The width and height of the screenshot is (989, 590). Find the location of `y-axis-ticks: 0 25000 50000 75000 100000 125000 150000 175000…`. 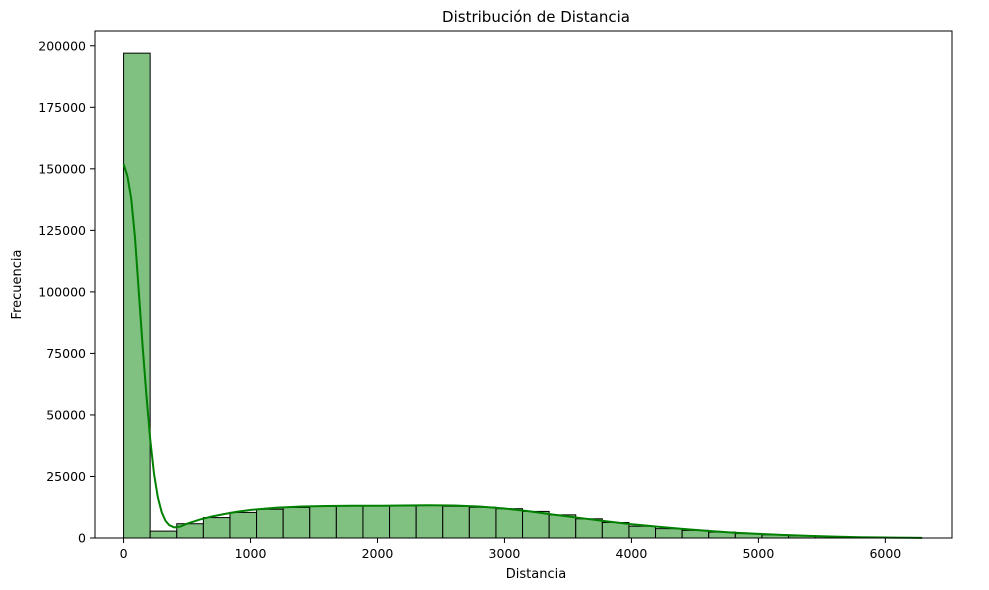

y-axis-ticks: 0 25000 50000 75000 100000 125000 150000 175000… is located at coordinates (66, 292).